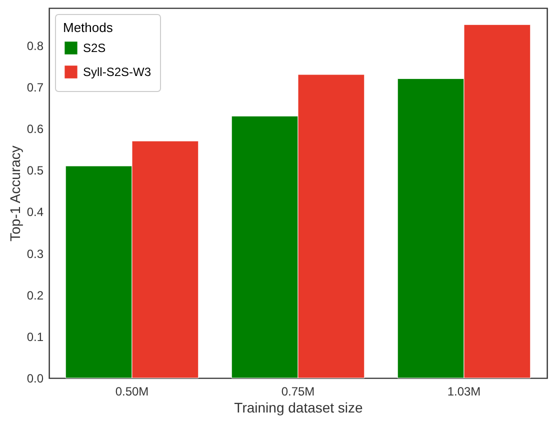  Describe the element at coordinates (299, 408) in the screenshot. I see `x-axis-title: Training dataset size` at that location.